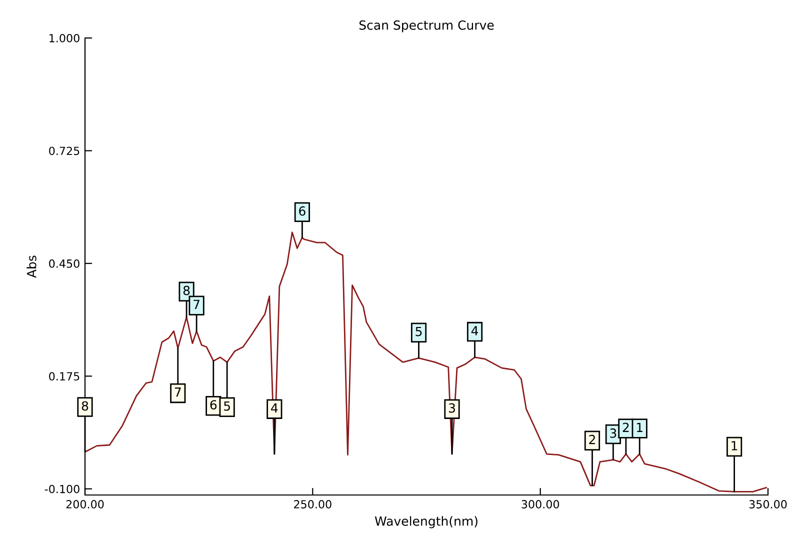  Describe the element at coordinates (64, 376) in the screenshot. I see `y-tick-label: 0.175` at that location.